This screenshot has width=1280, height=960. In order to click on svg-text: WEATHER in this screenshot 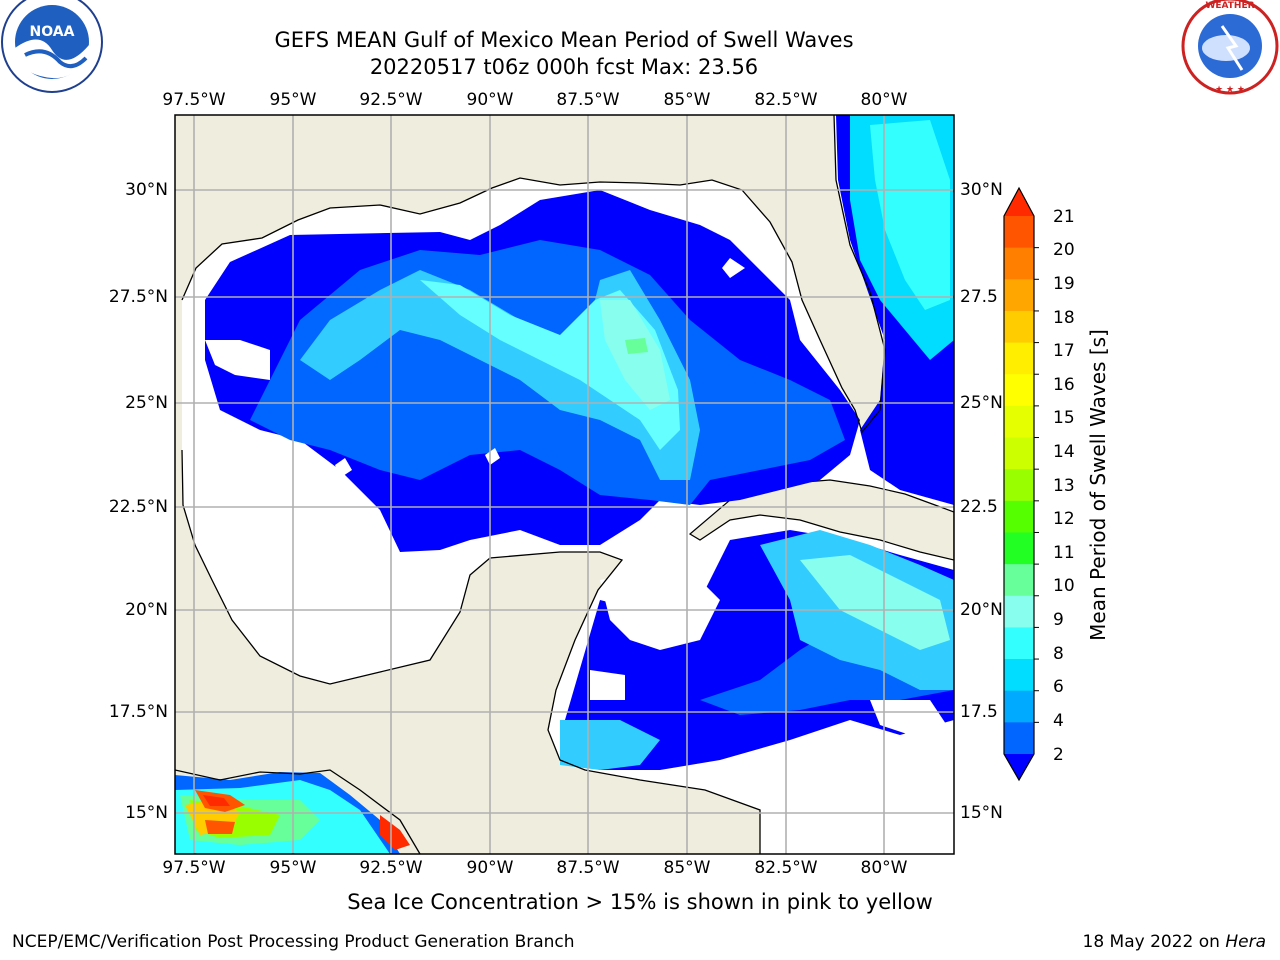, I will do `click(1229, 6)`.